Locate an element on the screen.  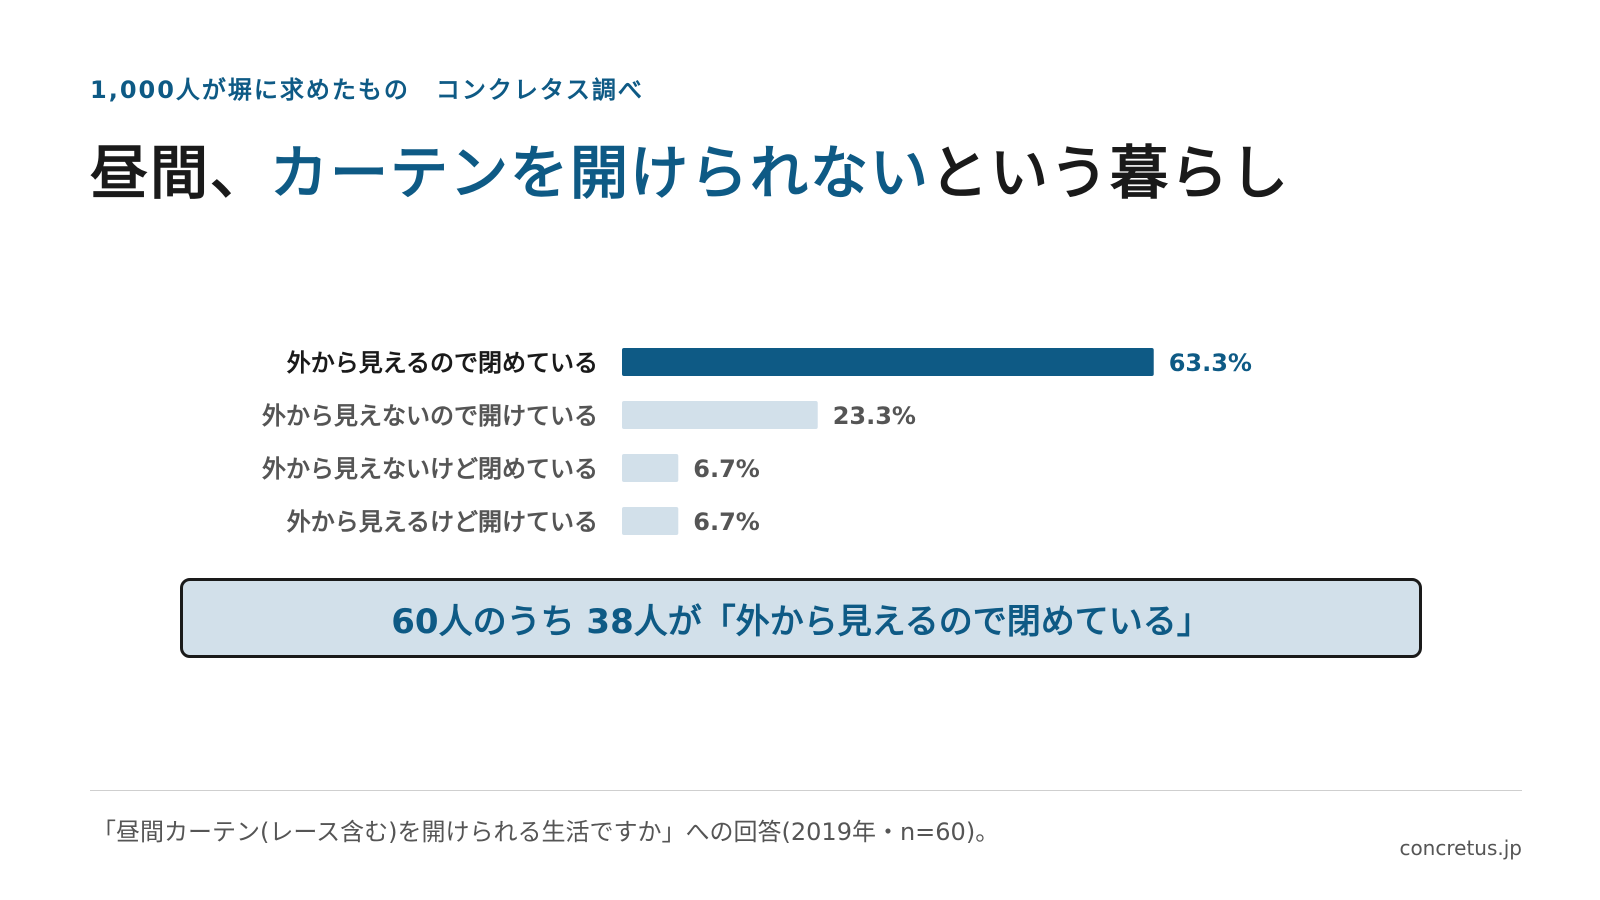
headline-suffix: という暮らし is located at coordinates (1110, 173).